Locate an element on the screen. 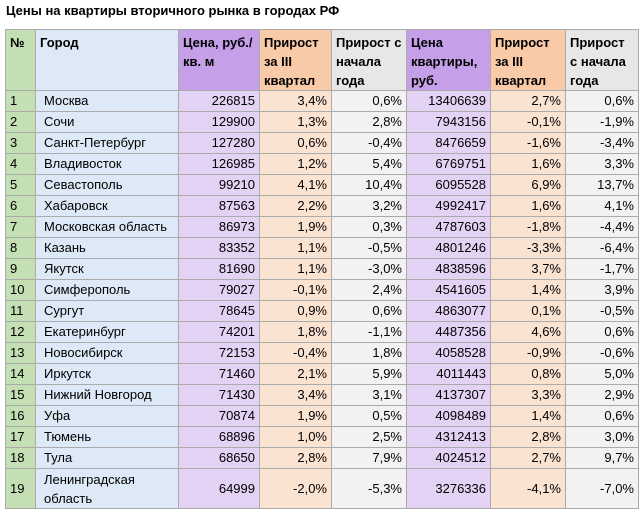  cell-growth-ytd-sqm: -0,5% is located at coordinates (369, 248).